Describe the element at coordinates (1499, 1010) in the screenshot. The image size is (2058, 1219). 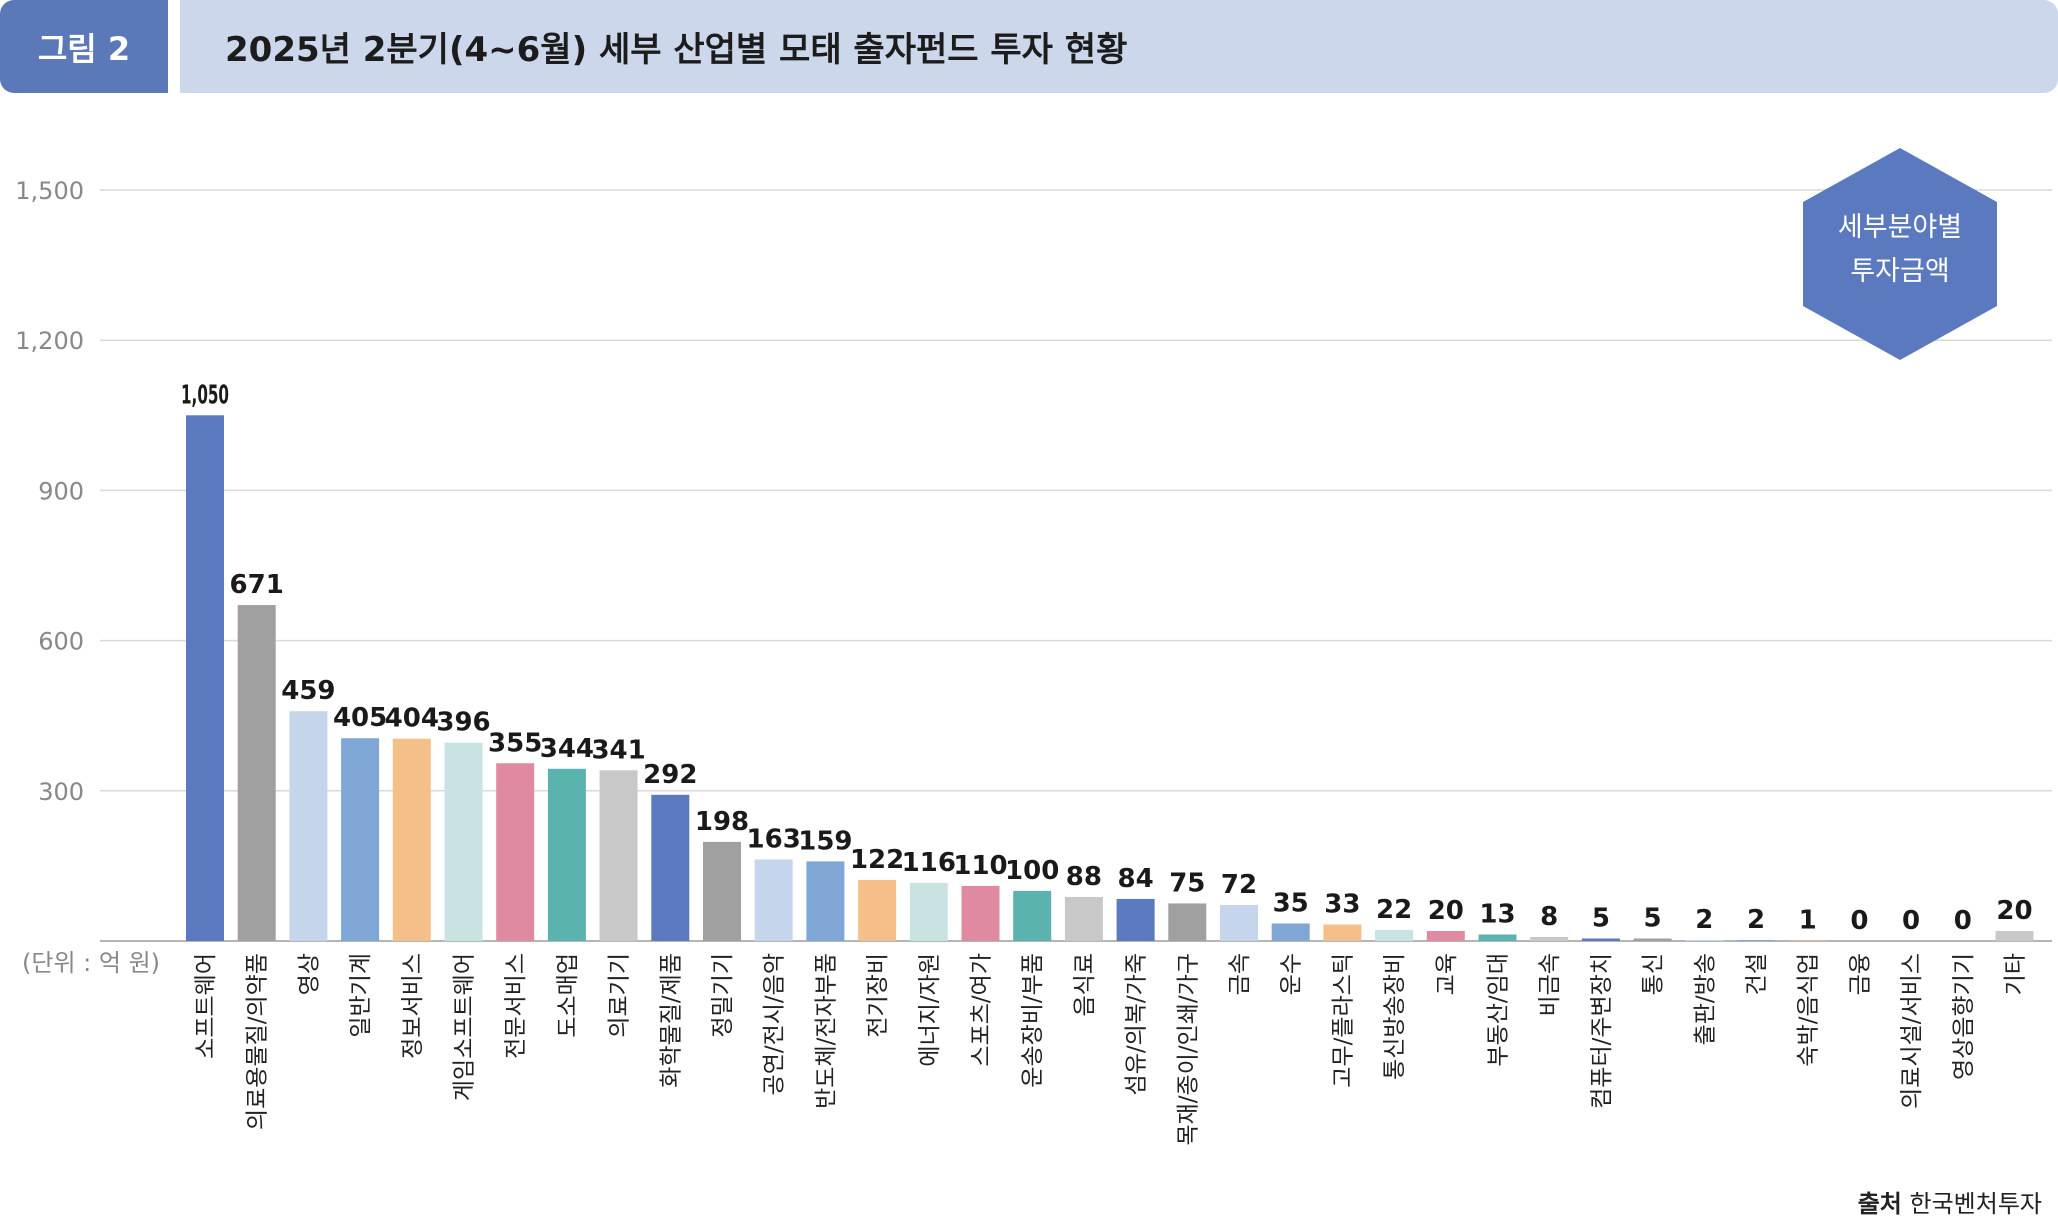
I see `category-label: 부동산/임대` at that location.